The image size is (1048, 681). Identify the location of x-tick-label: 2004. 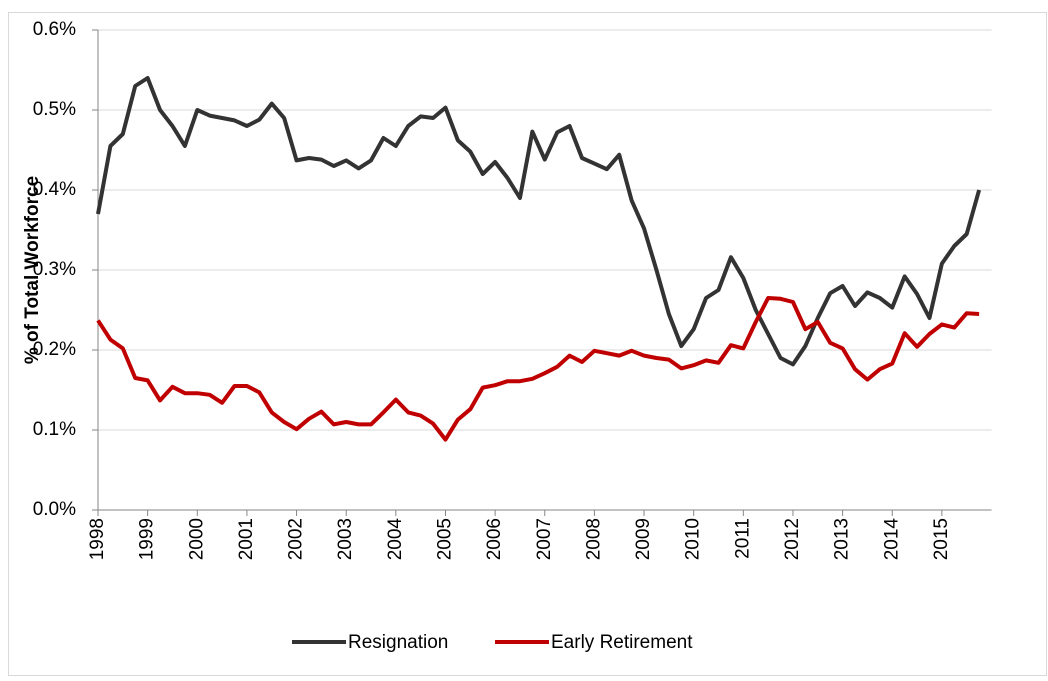
(395, 539).